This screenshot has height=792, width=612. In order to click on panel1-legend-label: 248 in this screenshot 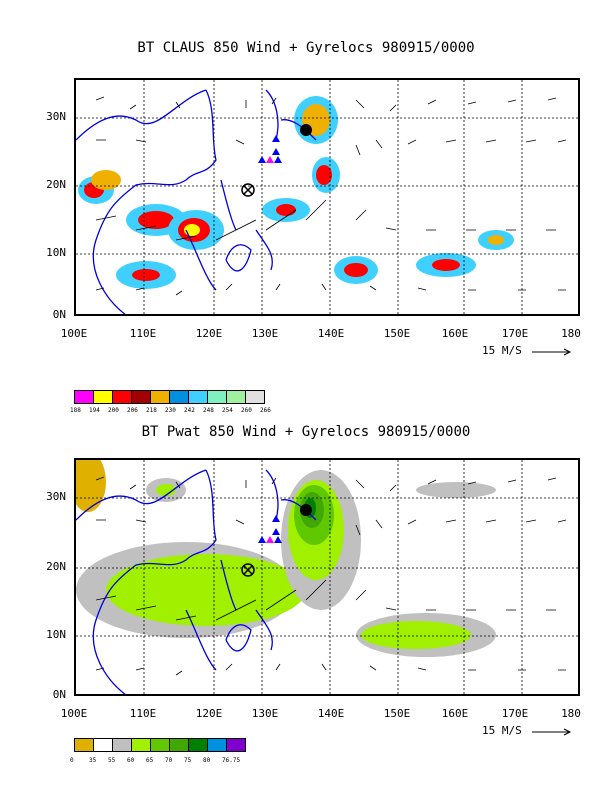, I will do `click(208, 410)`.